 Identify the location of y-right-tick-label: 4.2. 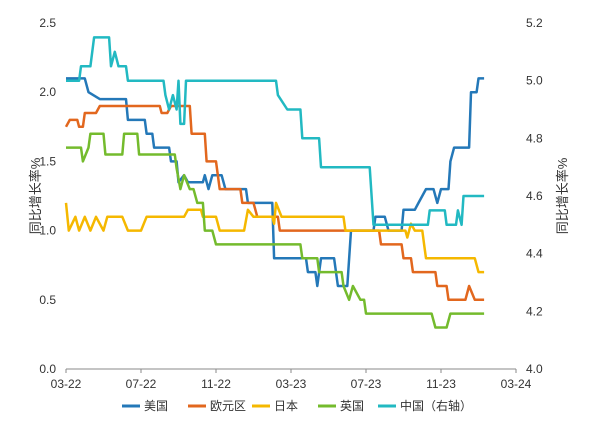
(534, 311).